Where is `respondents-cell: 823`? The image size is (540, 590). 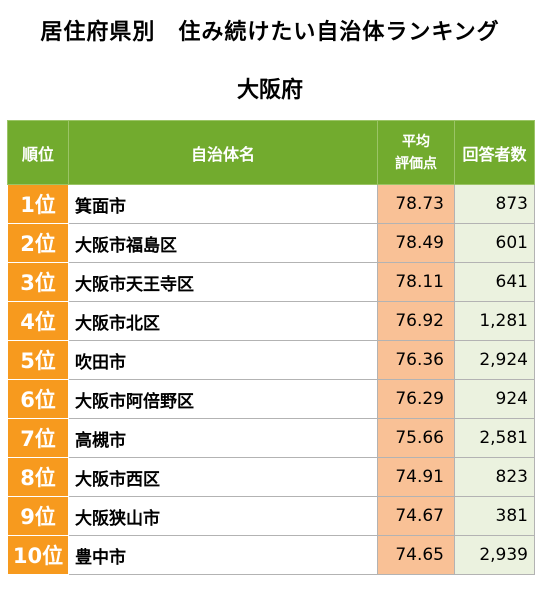
respondents-cell: 823 is located at coordinates (494, 477).